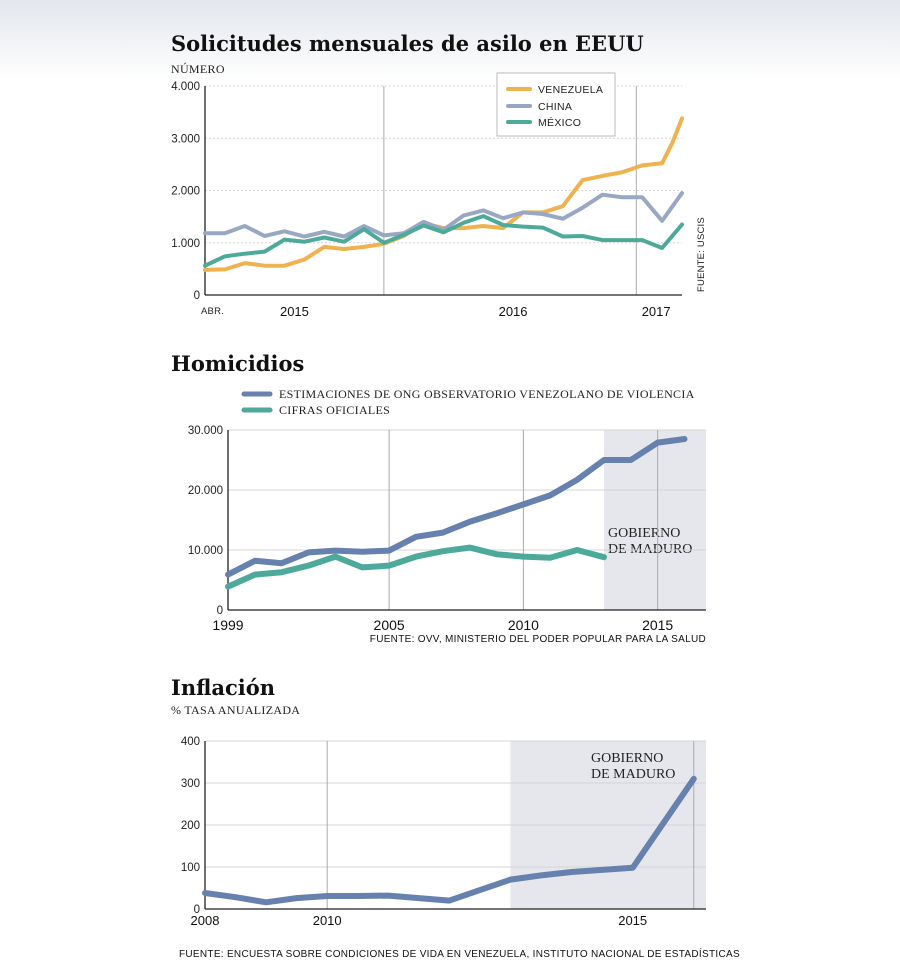 This screenshot has height=980, width=900. Describe the element at coordinates (198, 69) in the screenshot. I see `chart-asylum-ylabel: NÚMERO` at that location.